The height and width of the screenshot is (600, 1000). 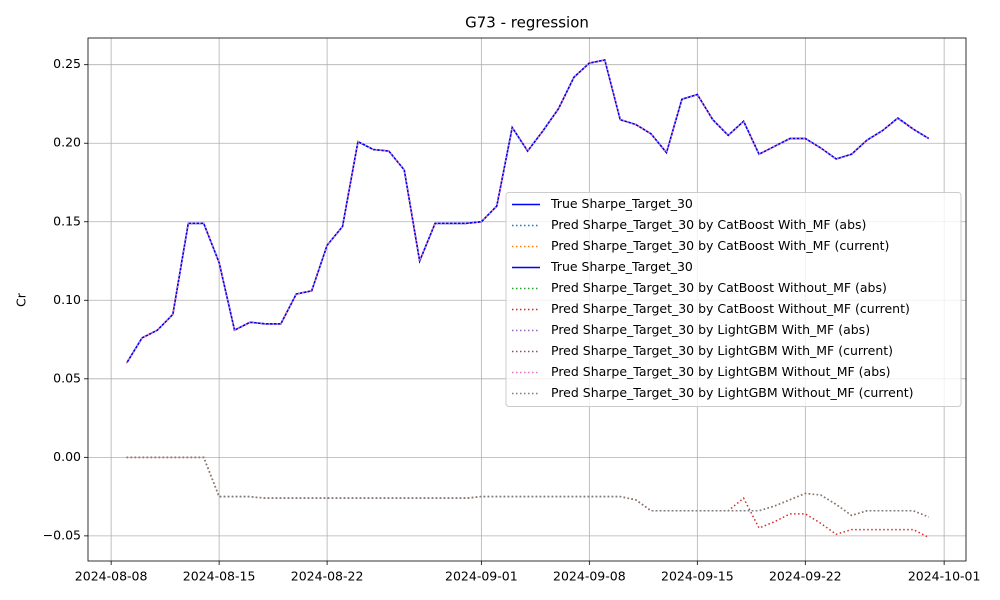 I want to click on y-tick-label: 0.25, so click(x=67, y=63).